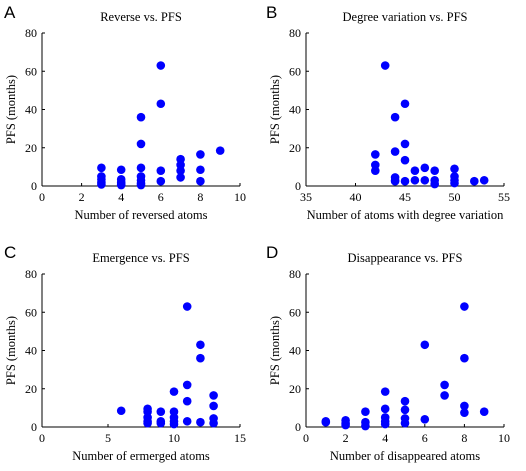 This screenshot has width=526, height=471. What do you see at coordinates (272, 252) in the screenshot?
I see `panel-letter: D` at bounding box center [272, 252].